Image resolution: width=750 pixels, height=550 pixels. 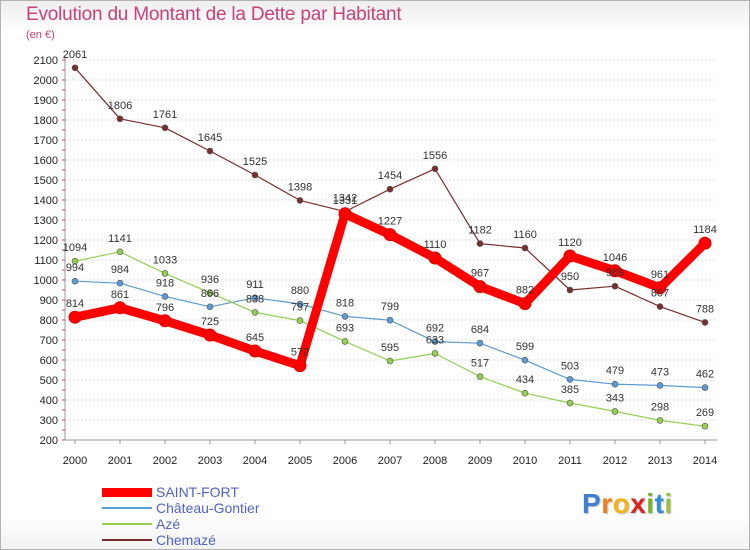 What do you see at coordinates (345, 303) in the screenshot?
I see `data-label: 818` at bounding box center [345, 303].